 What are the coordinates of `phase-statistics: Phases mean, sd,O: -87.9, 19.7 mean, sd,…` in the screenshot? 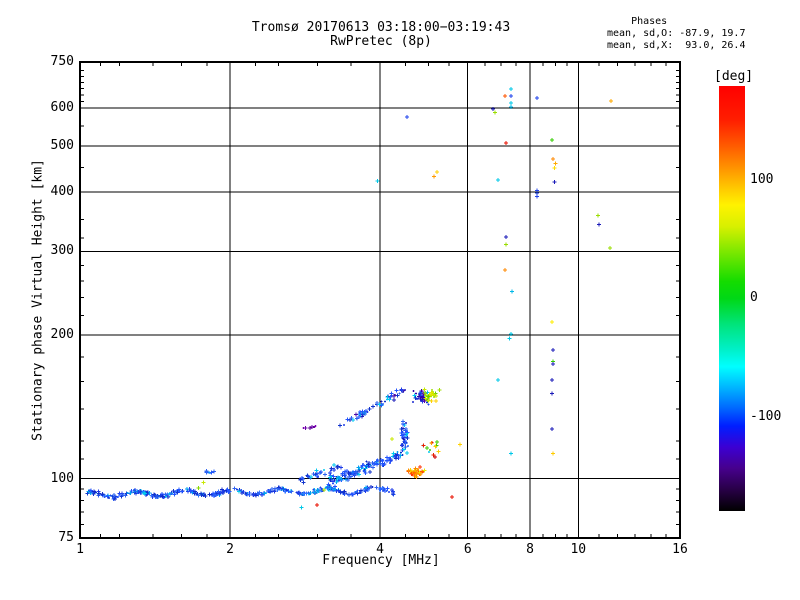 It's located at (676, 33).